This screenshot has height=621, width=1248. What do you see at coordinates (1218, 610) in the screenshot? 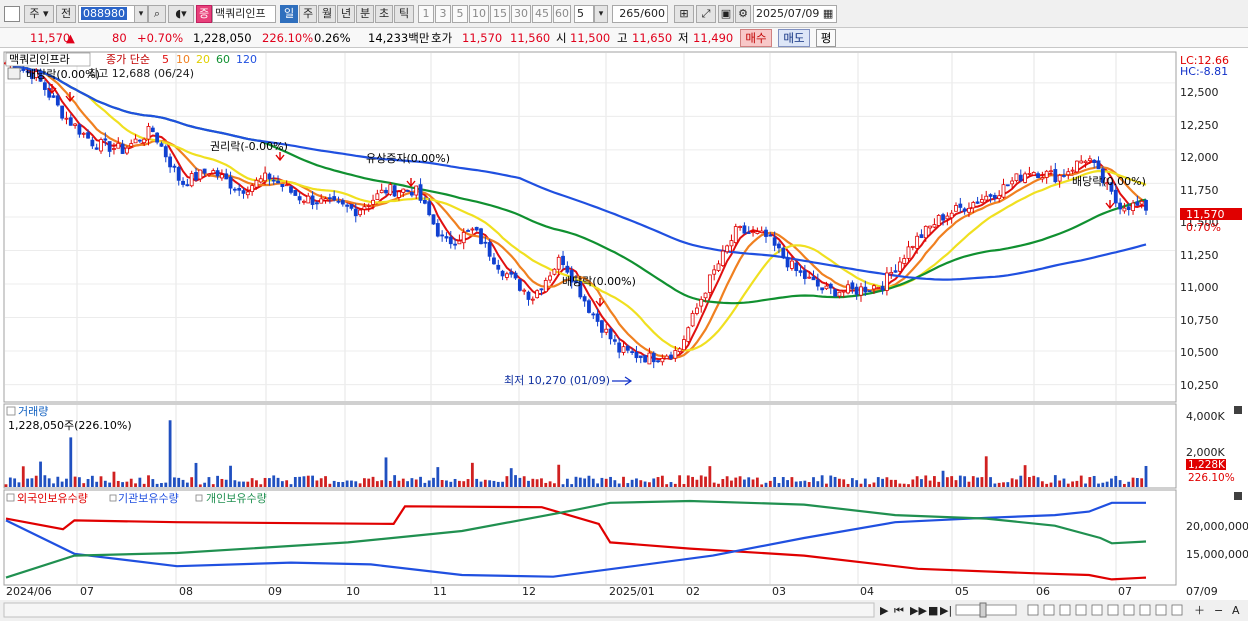
I see `zoom-out-icon: −` at bounding box center [1218, 610].